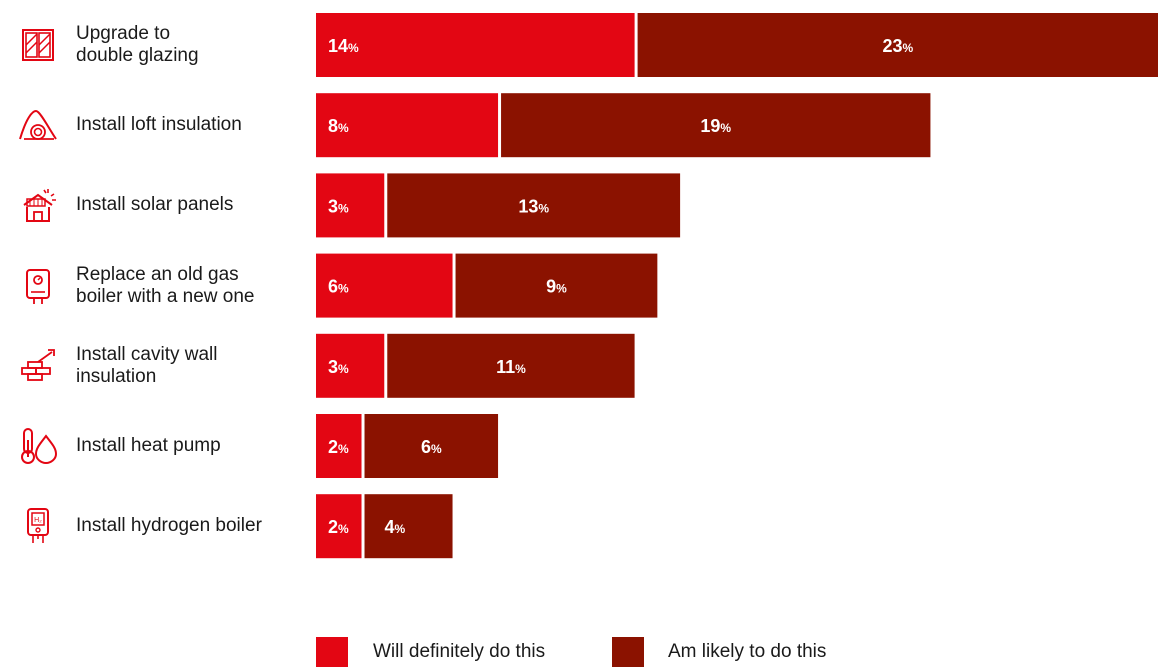 The image size is (1158, 672). I want to click on category-label-line: Install loft insulation, so click(159, 125).